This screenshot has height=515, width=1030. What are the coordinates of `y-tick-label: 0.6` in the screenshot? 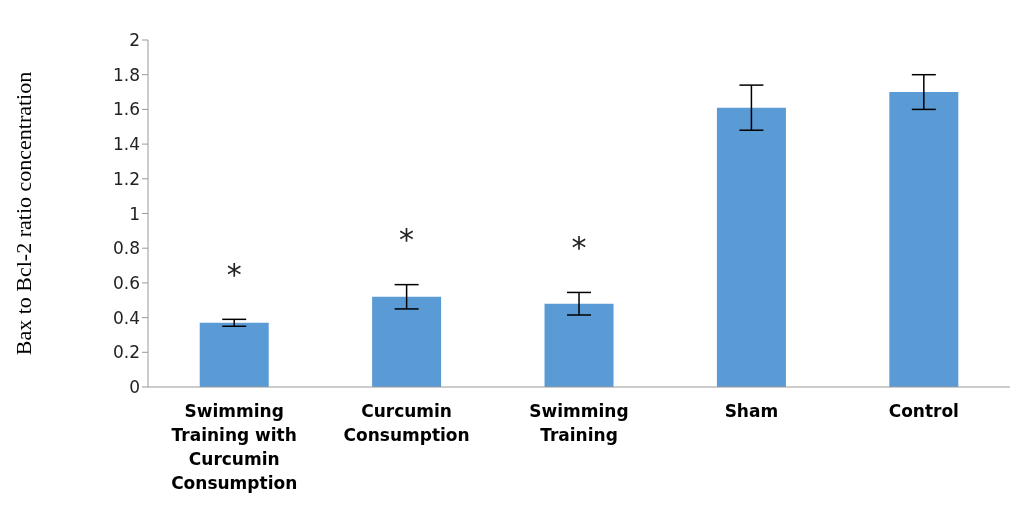 It's located at (126, 282).